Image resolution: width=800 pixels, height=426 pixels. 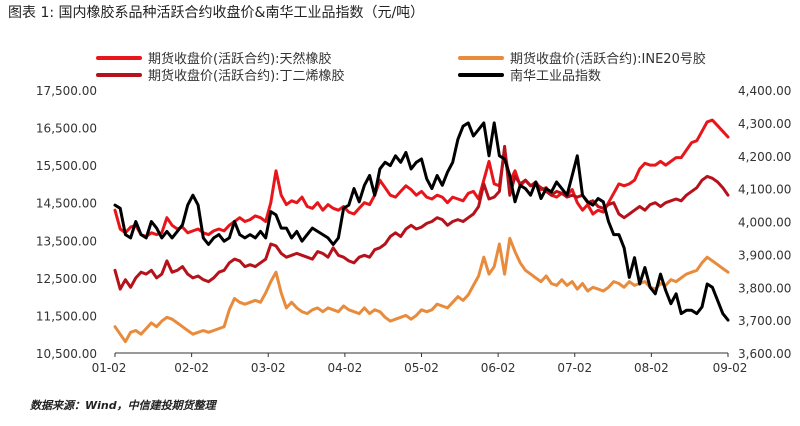 What do you see at coordinates (66, 204) in the screenshot?
I see `left-tick-label: 14,500.00` at bounding box center [66, 204].